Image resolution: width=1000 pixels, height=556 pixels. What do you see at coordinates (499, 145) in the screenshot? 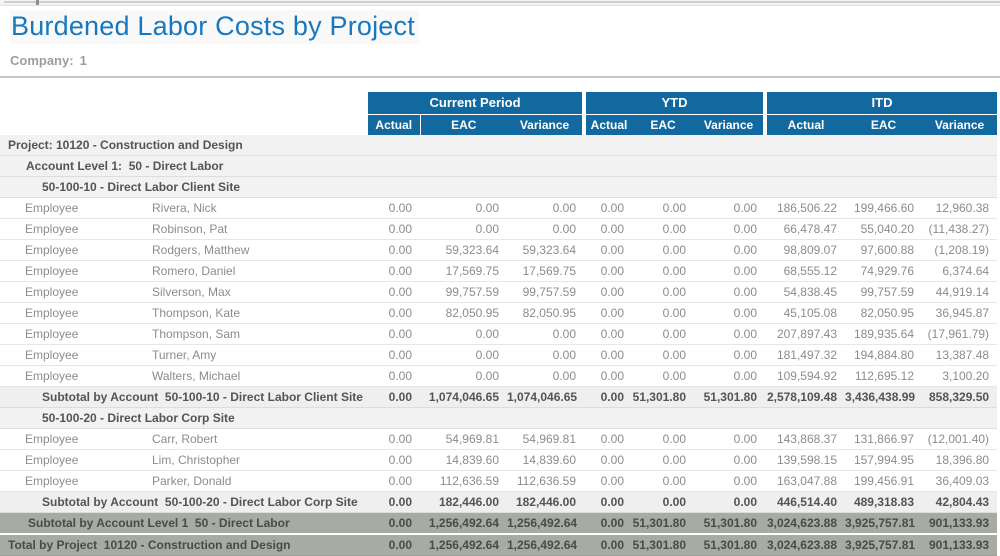
I see `table-row-project: Project: 10120 - Construction and Design` at bounding box center [499, 145].